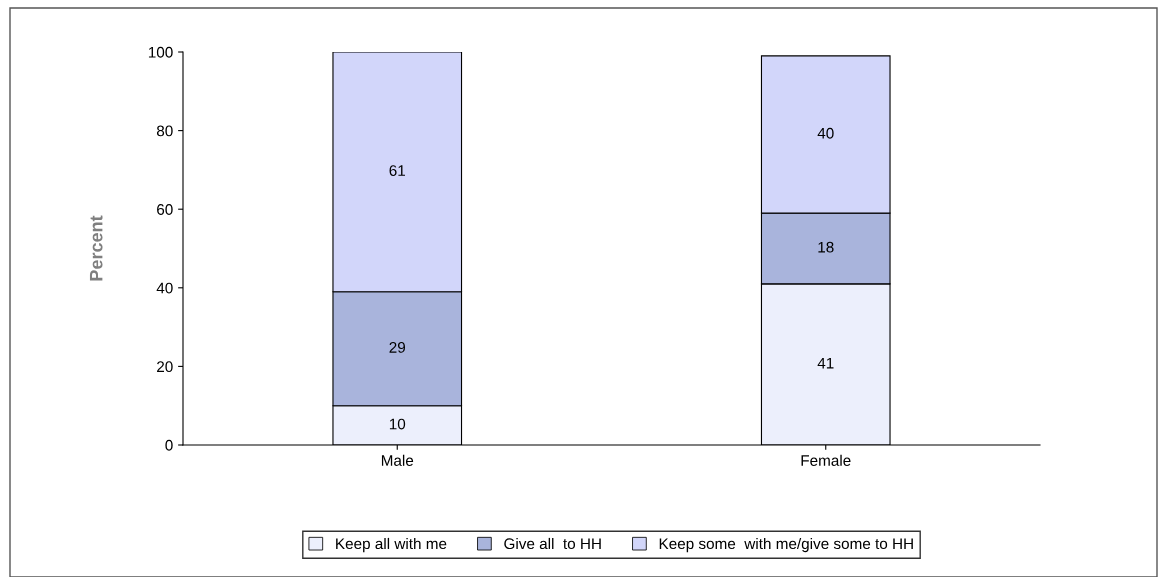 This screenshot has height=577, width=1158. What do you see at coordinates (826, 247) in the screenshot?
I see `data-label: 18` at bounding box center [826, 247].